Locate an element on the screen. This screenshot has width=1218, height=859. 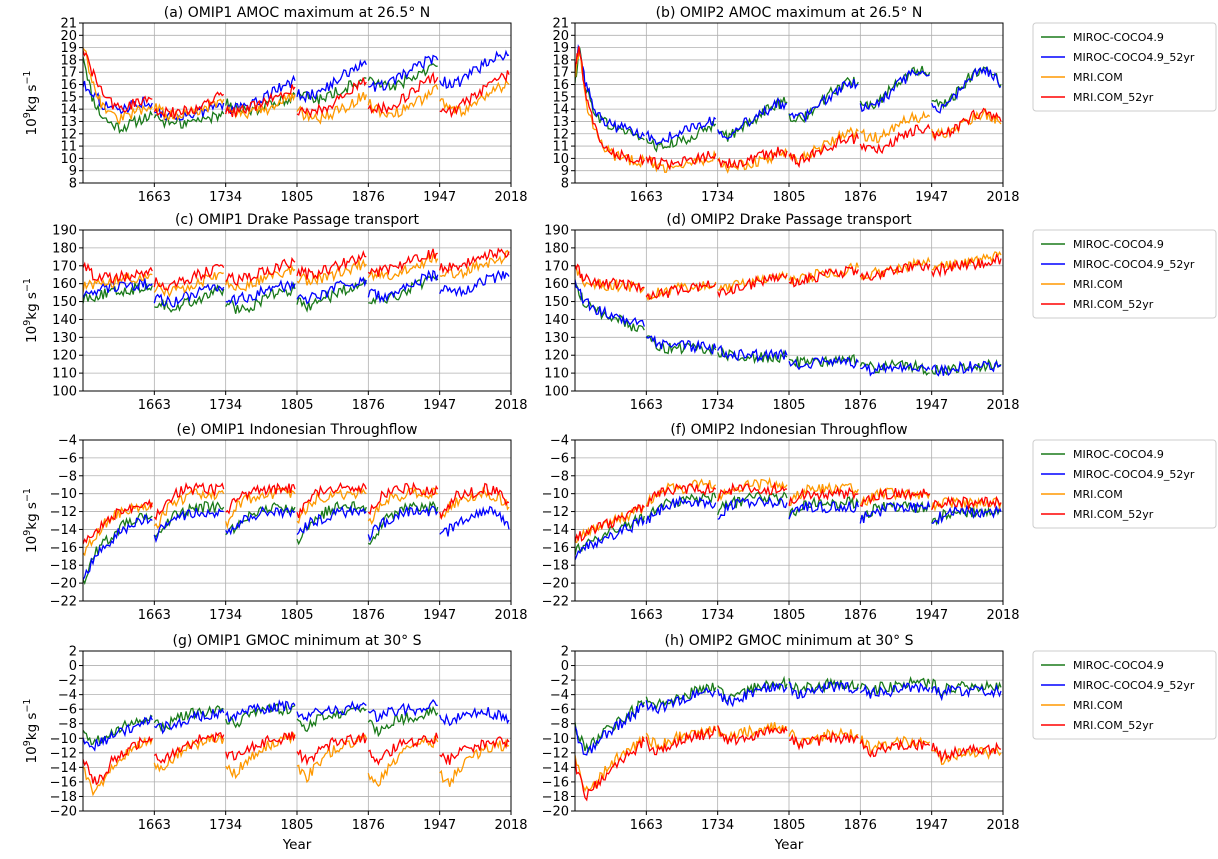
y-axis-label-exp: 9 is located at coordinates (27, 323).